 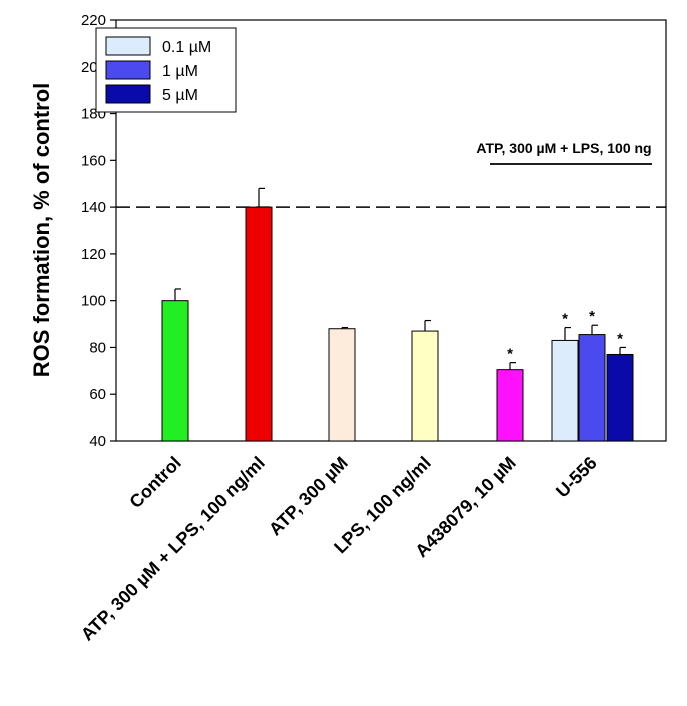 I want to click on category-label: ATP, 300 µM, so click(x=308, y=496).